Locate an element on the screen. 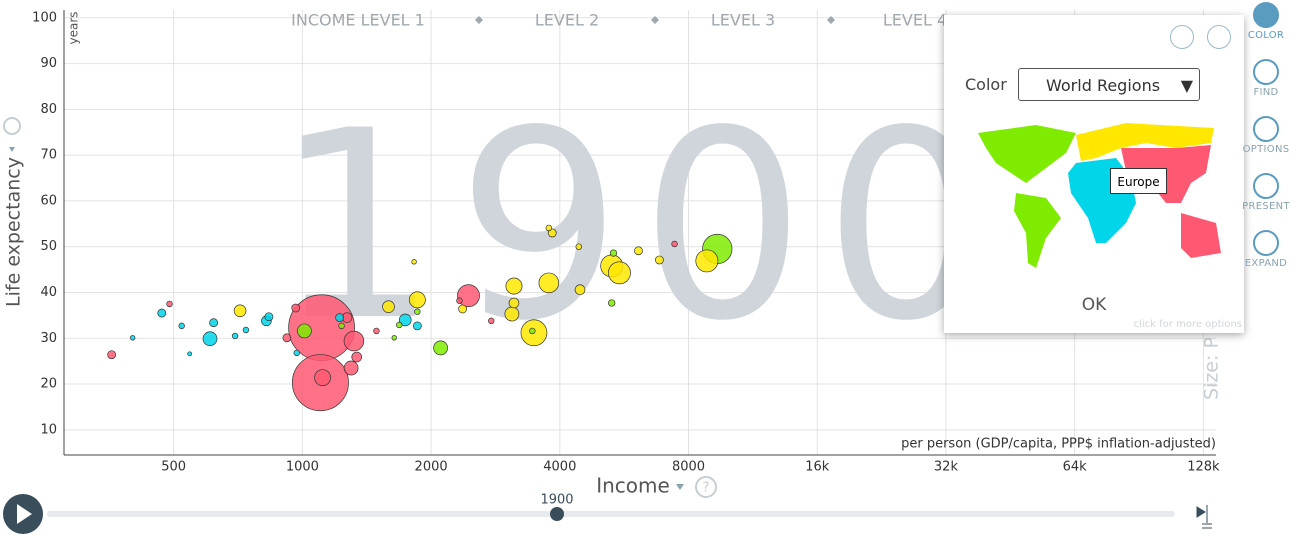  toolbar-button: OPTIONS is located at coordinates (1266, 135).